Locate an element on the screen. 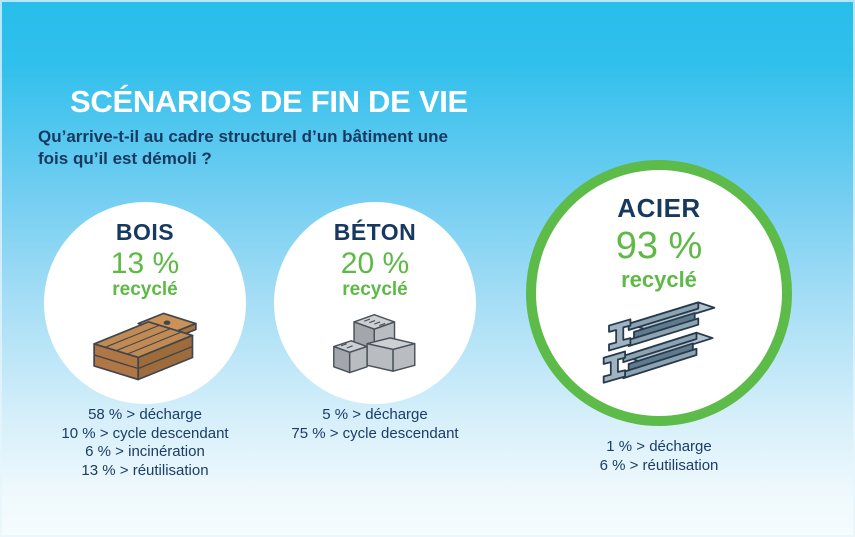 This screenshot has height=537, width=855. breakdown-line: 10 % > cycle descendant is located at coordinates (145, 433).